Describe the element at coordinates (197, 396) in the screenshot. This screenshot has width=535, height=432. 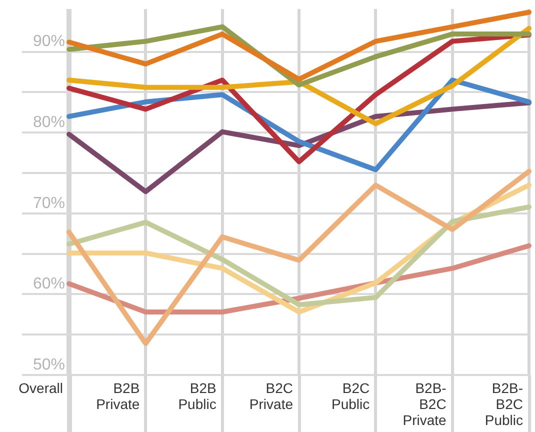
I see `x-tick-label: B2B Public` at that location.